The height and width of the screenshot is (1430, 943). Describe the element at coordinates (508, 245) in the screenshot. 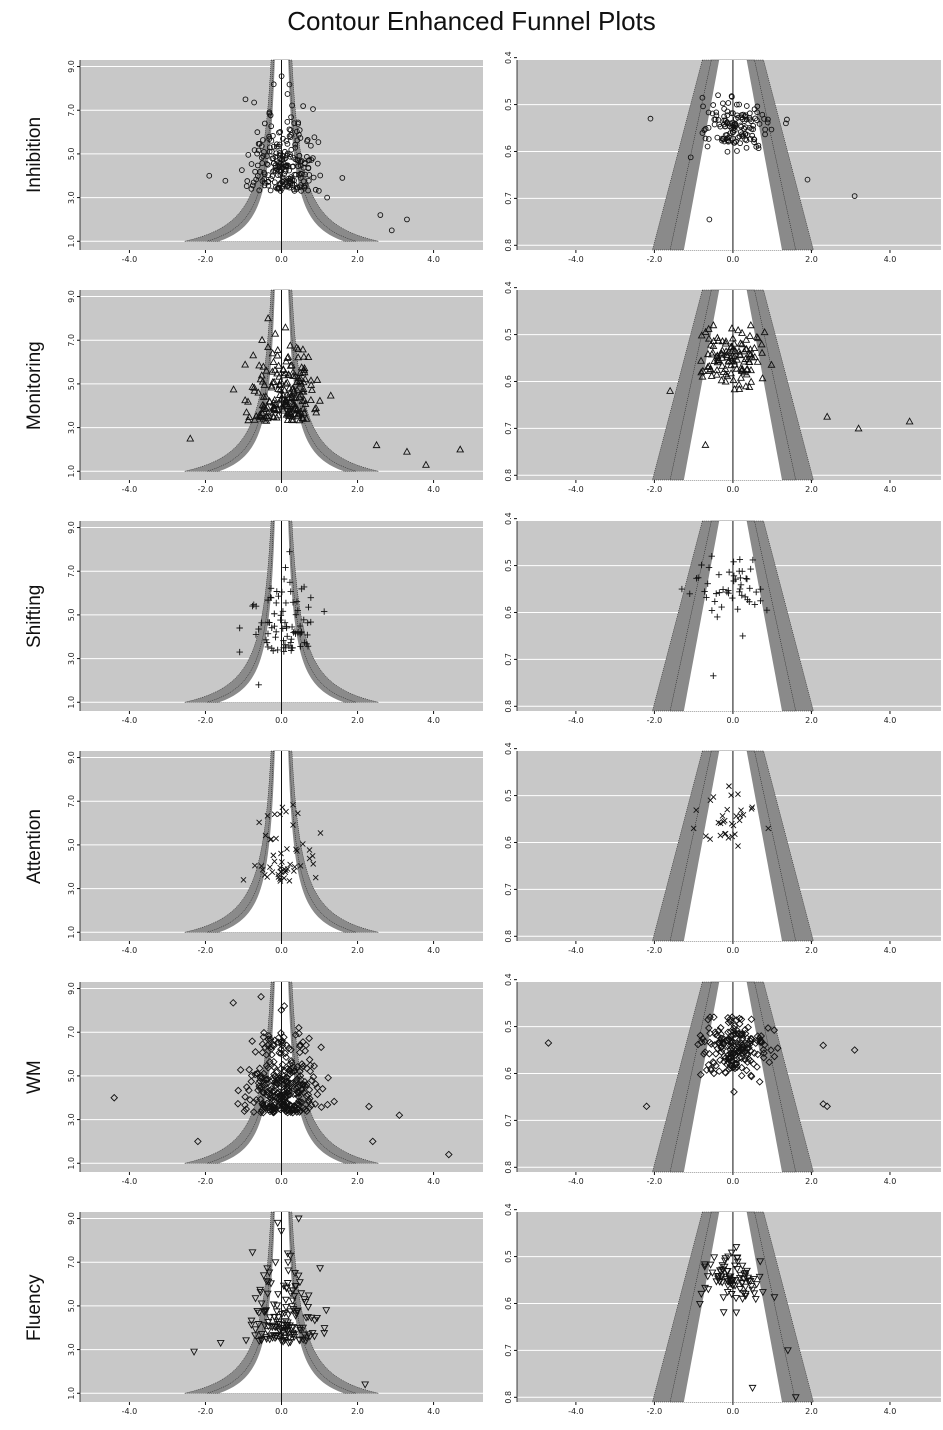

I see `y-tick-label: 0.8` at that location.